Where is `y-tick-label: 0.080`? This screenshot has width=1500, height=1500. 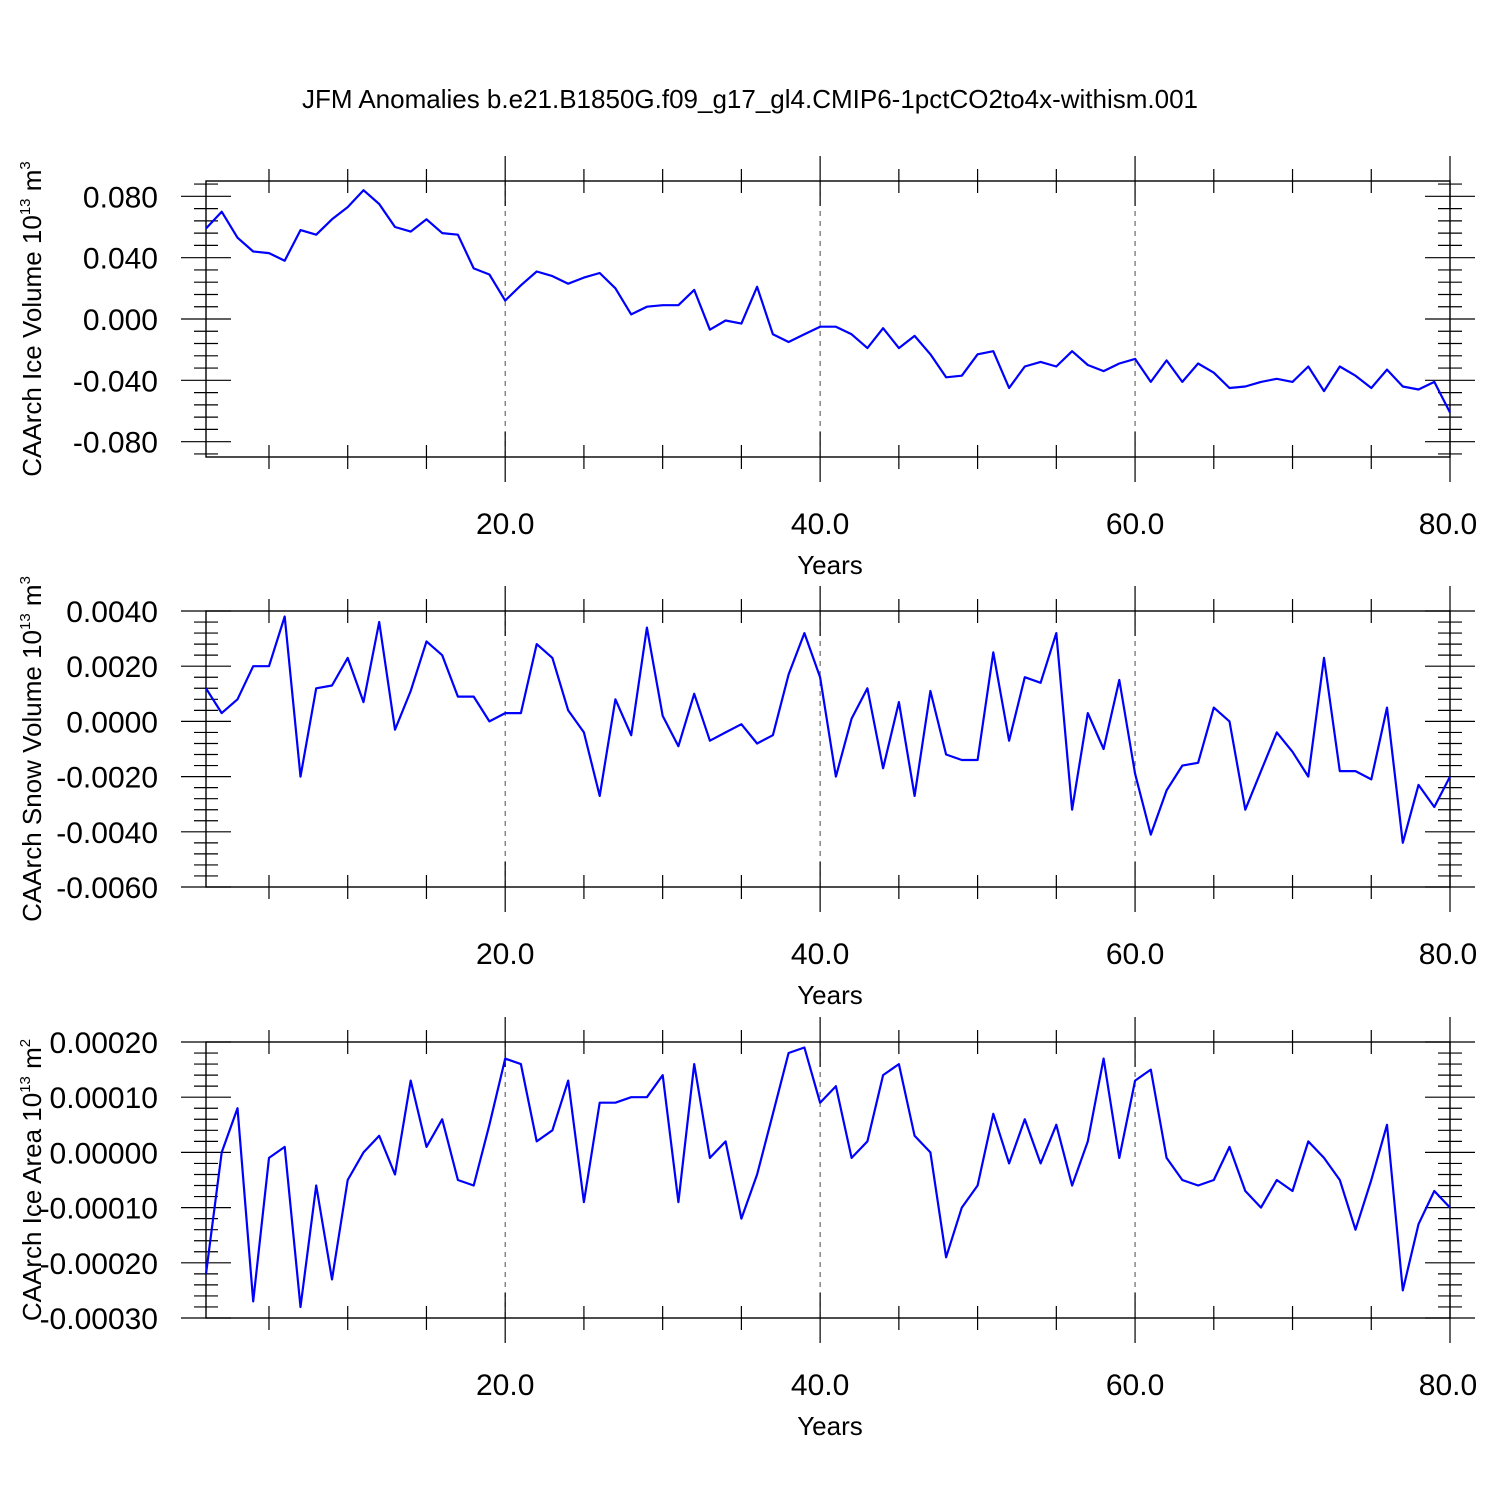
y-tick-label: 0.080 is located at coordinates (120, 197).